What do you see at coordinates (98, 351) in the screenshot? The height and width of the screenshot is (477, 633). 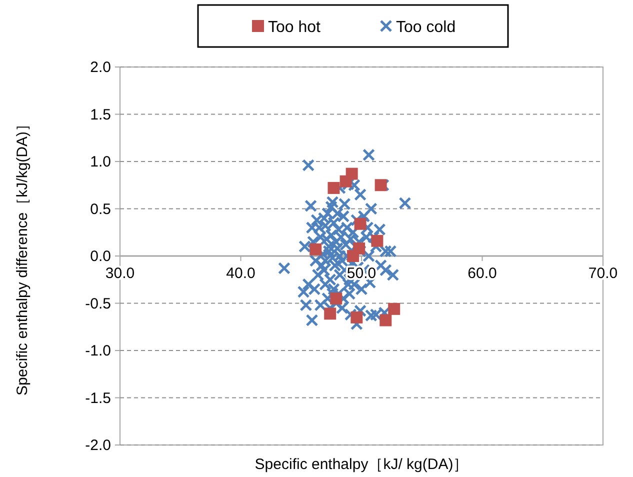 I see `y-tick-label: -1.0` at bounding box center [98, 351].